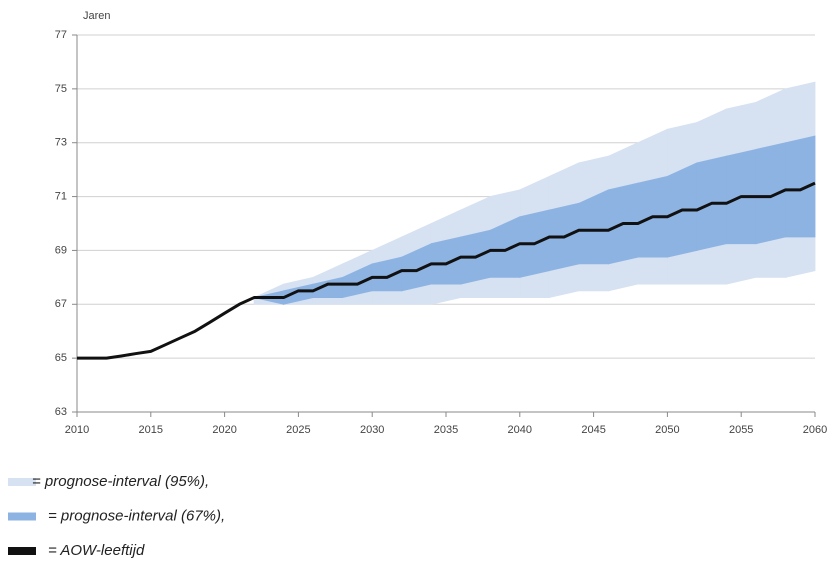 Image resolution: width=832 pixels, height=562 pixels. Describe the element at coordinates (372, 430) in the screenshot. I see `x-tick-label: 2030` at that location.